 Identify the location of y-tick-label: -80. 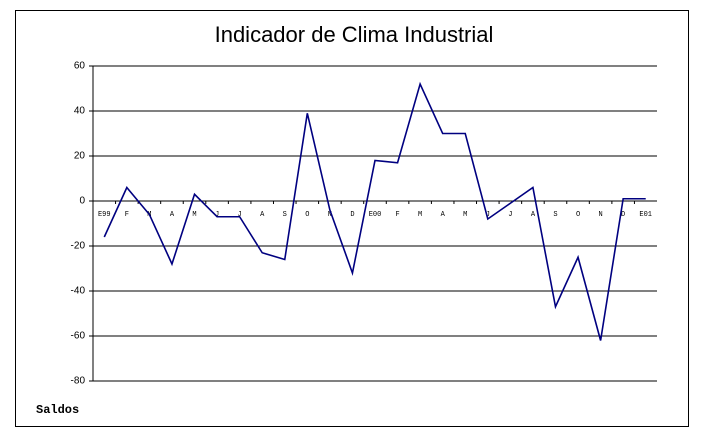
(78, 381).